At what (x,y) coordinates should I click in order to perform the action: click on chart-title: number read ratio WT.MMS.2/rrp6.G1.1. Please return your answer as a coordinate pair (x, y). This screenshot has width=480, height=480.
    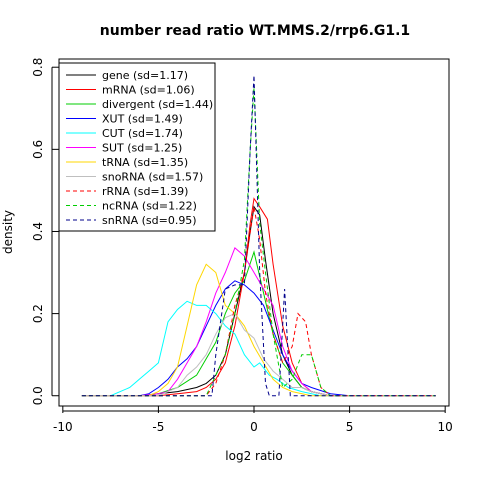
    Looking at the image, I should click on (255, 31).